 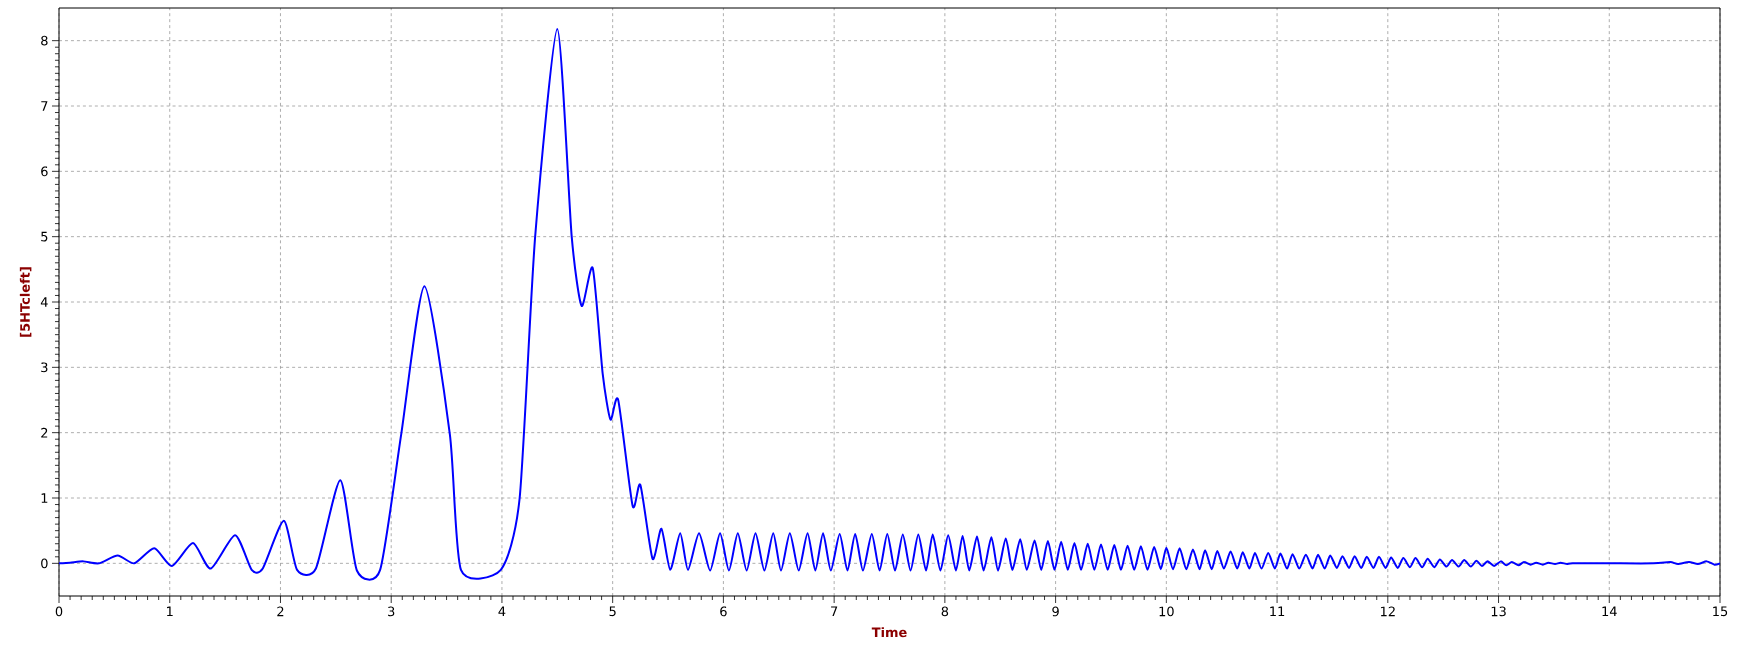 I want to click on x-tick-label: 6, so click(x=723, y=611).